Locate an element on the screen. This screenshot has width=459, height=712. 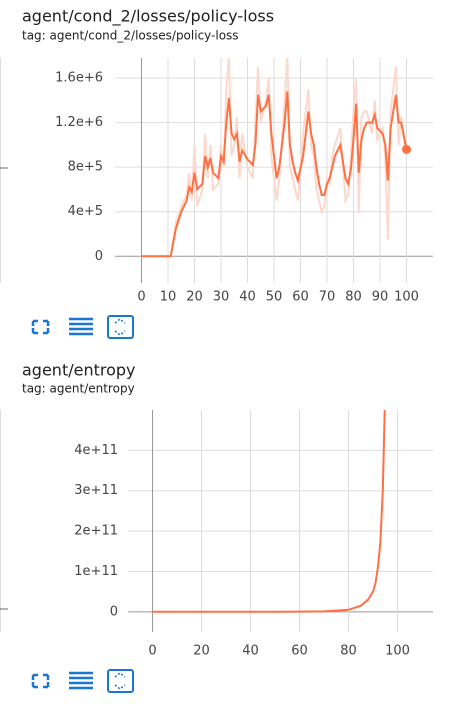
y-tick-label: 4e+11 is located at coordinates (96, 450).